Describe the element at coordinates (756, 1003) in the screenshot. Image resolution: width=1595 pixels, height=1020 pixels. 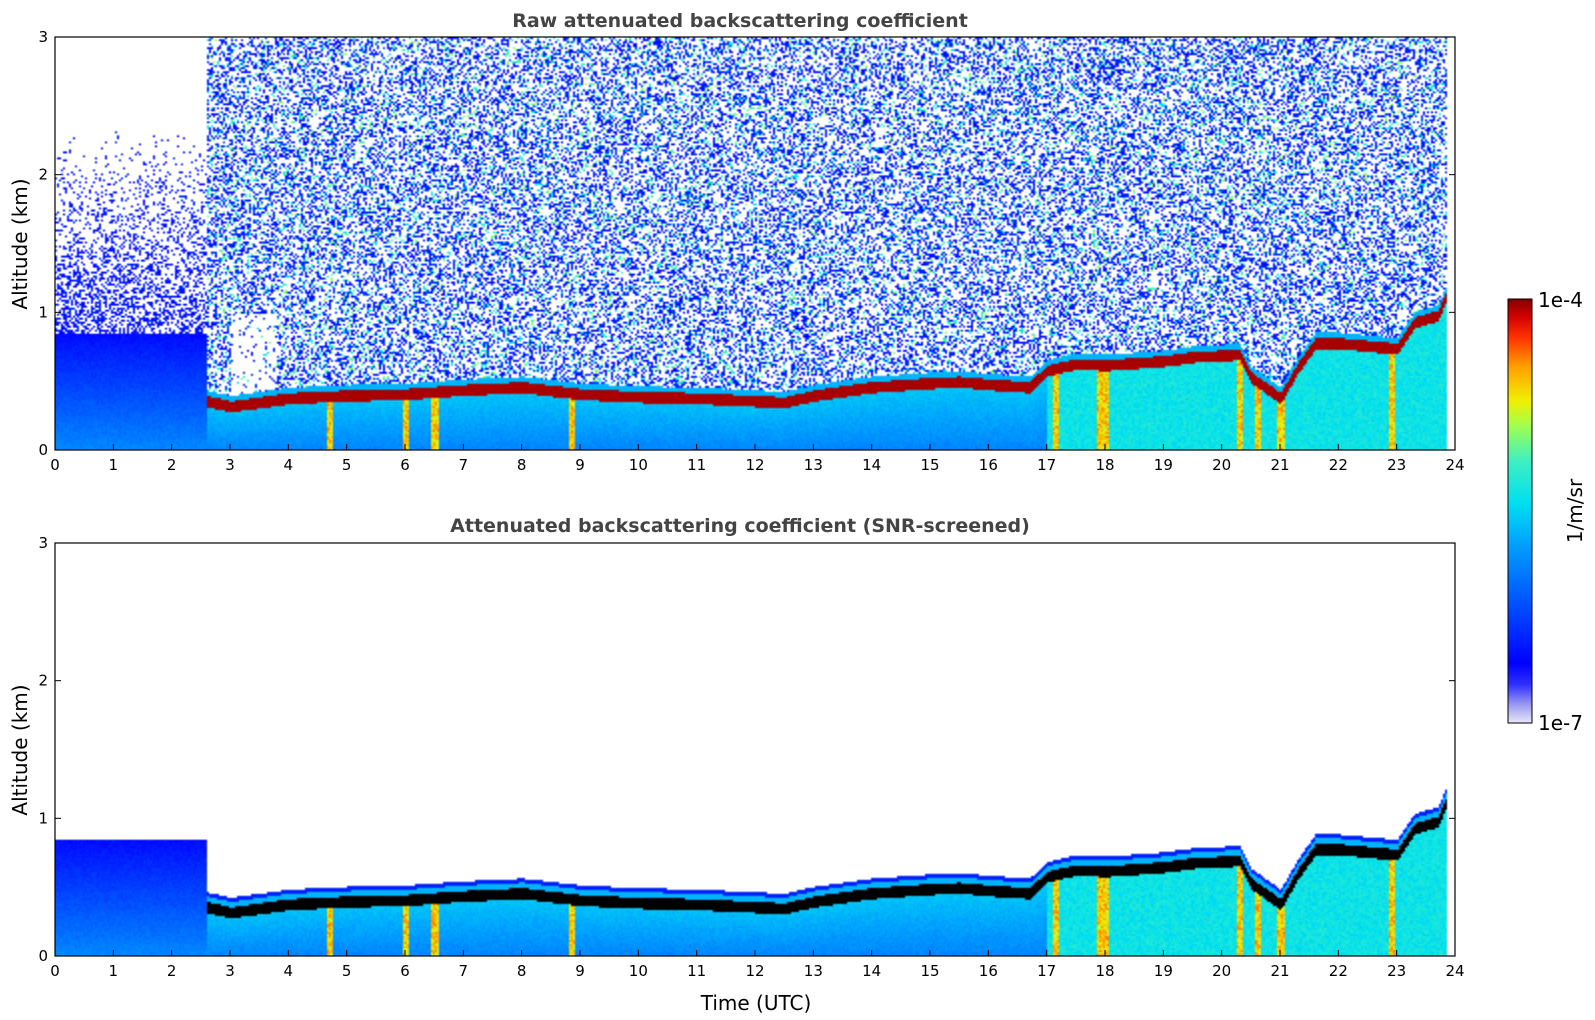
I see `x-axis-label: Time (UTC)` at that location.